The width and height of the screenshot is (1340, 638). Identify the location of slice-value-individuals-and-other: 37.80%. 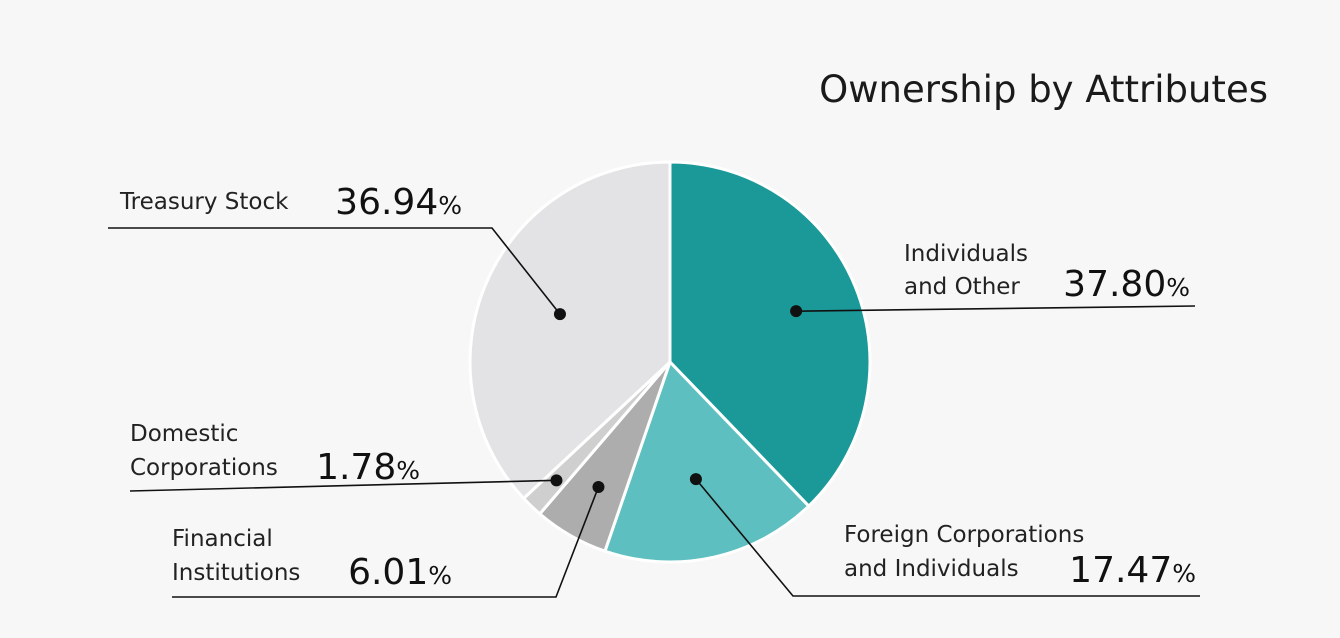
(1126, 284).